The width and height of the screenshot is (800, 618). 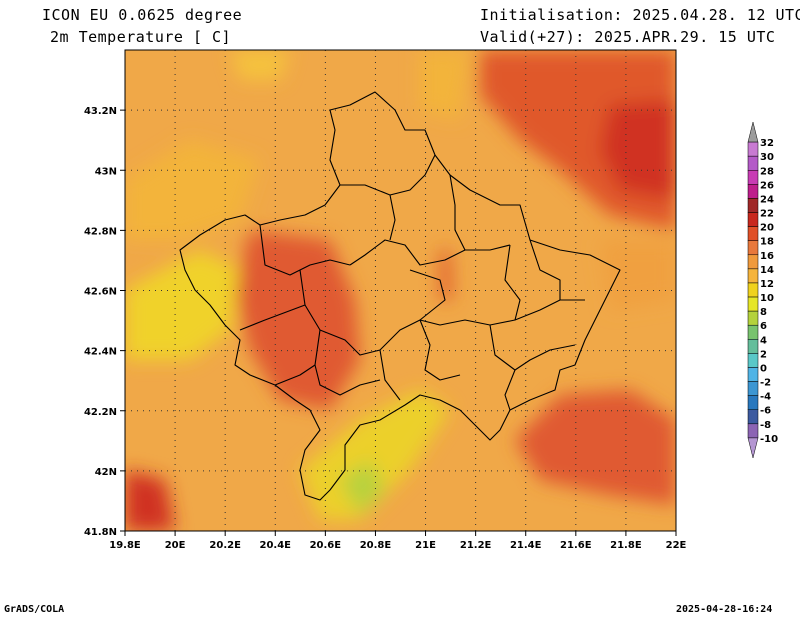 I want to click on warm-region-west, so click(x=297, y=320).